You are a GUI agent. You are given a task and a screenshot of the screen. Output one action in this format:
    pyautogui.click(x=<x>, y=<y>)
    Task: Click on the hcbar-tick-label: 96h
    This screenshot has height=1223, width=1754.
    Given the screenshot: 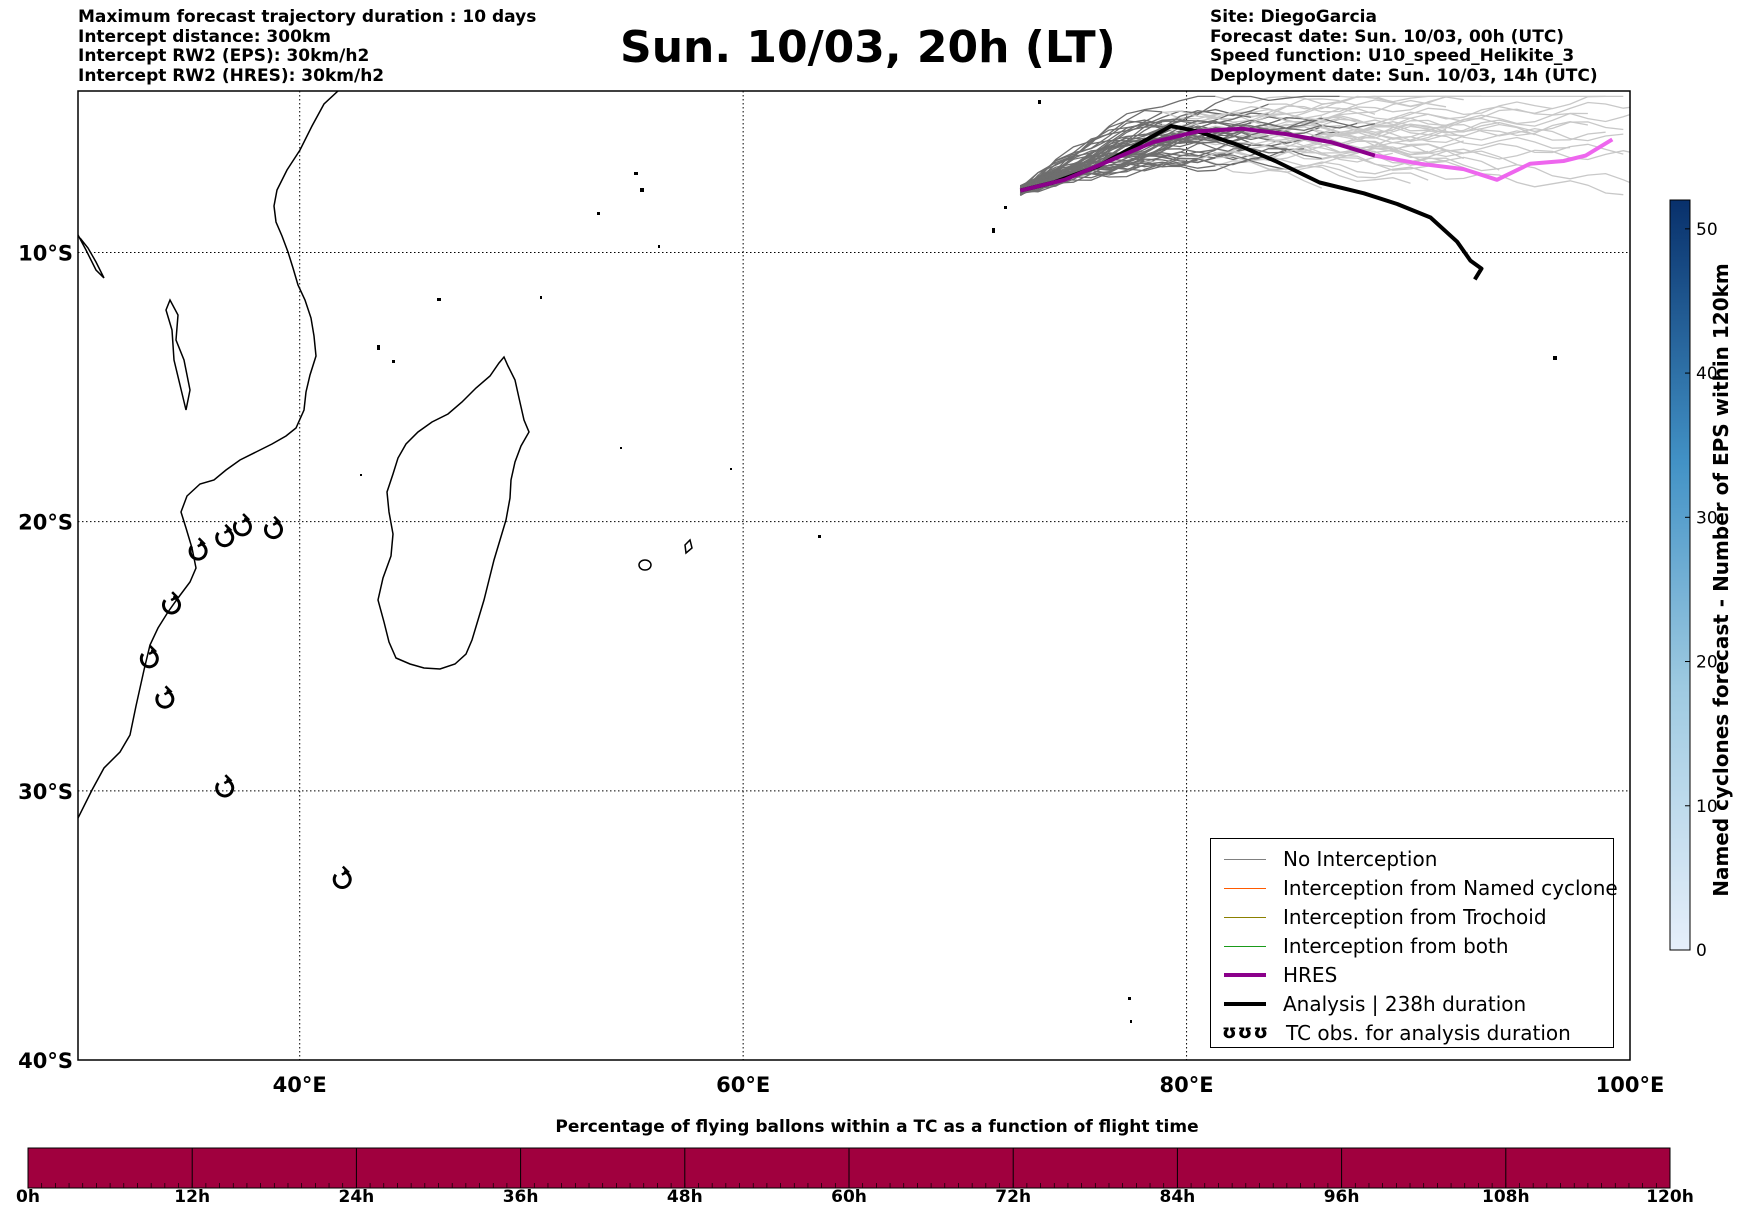 What is the action you would take?
    pyautogui.click(x=1341, y=1197)
    